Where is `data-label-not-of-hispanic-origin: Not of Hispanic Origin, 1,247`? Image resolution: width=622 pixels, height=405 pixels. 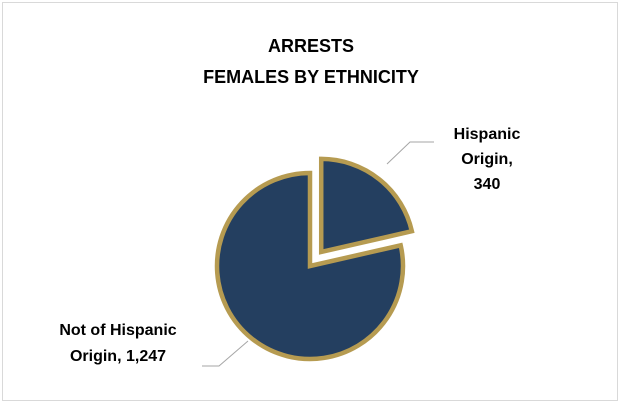 data-label-not-of-hispanic-origin: Not of Hispanic Origin, 1,247 is located at coordinates (117, 343).